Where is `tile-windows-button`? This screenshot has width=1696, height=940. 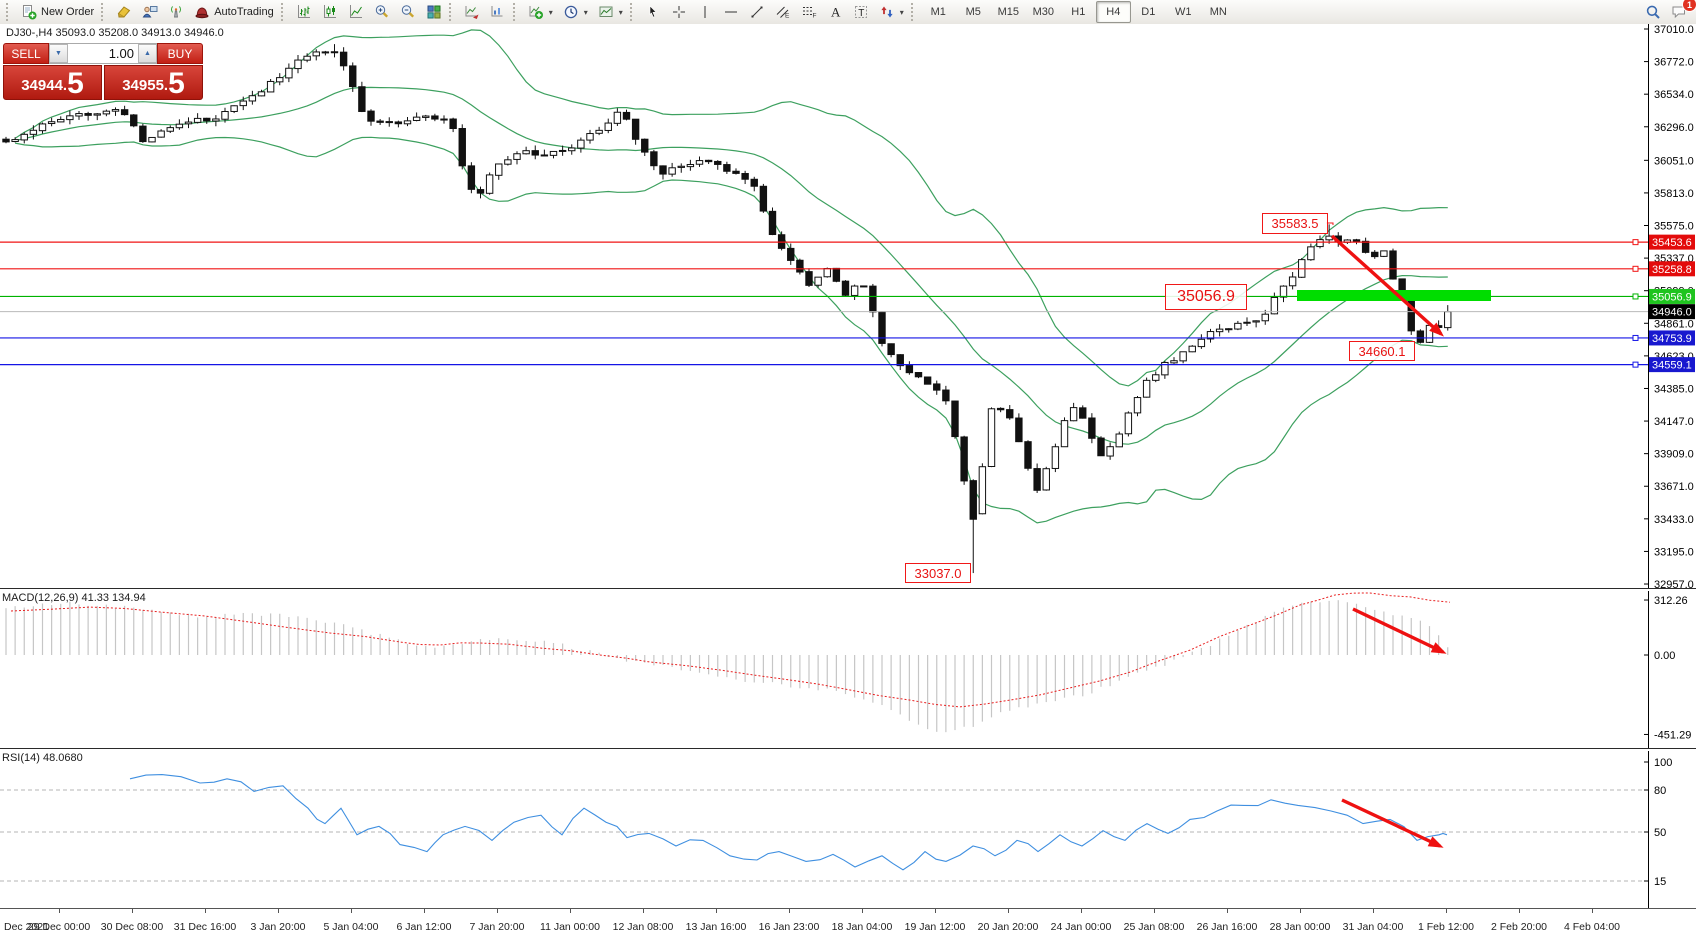
tile-windows-button is located at coordinates (434, 12).